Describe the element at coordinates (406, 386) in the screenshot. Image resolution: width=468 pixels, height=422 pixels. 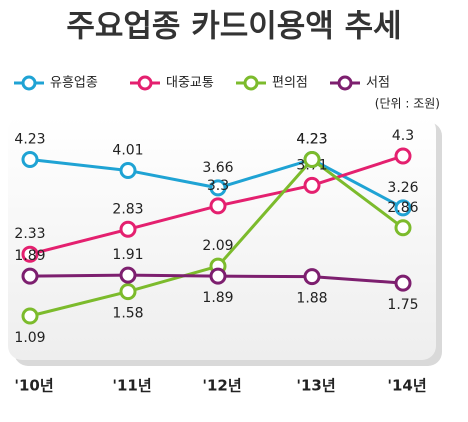
I see `x-tick-label: '14년` at that location.